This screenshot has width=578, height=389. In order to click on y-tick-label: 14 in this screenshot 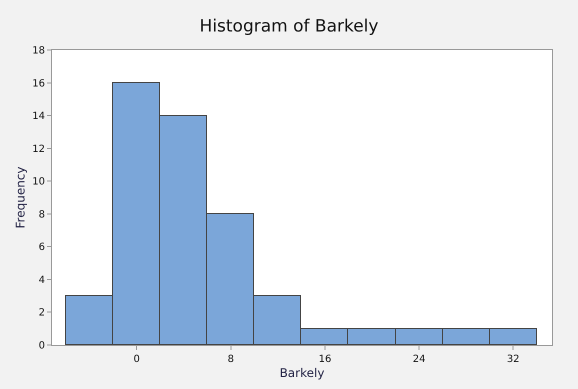, I will do `click(38, 116)`.